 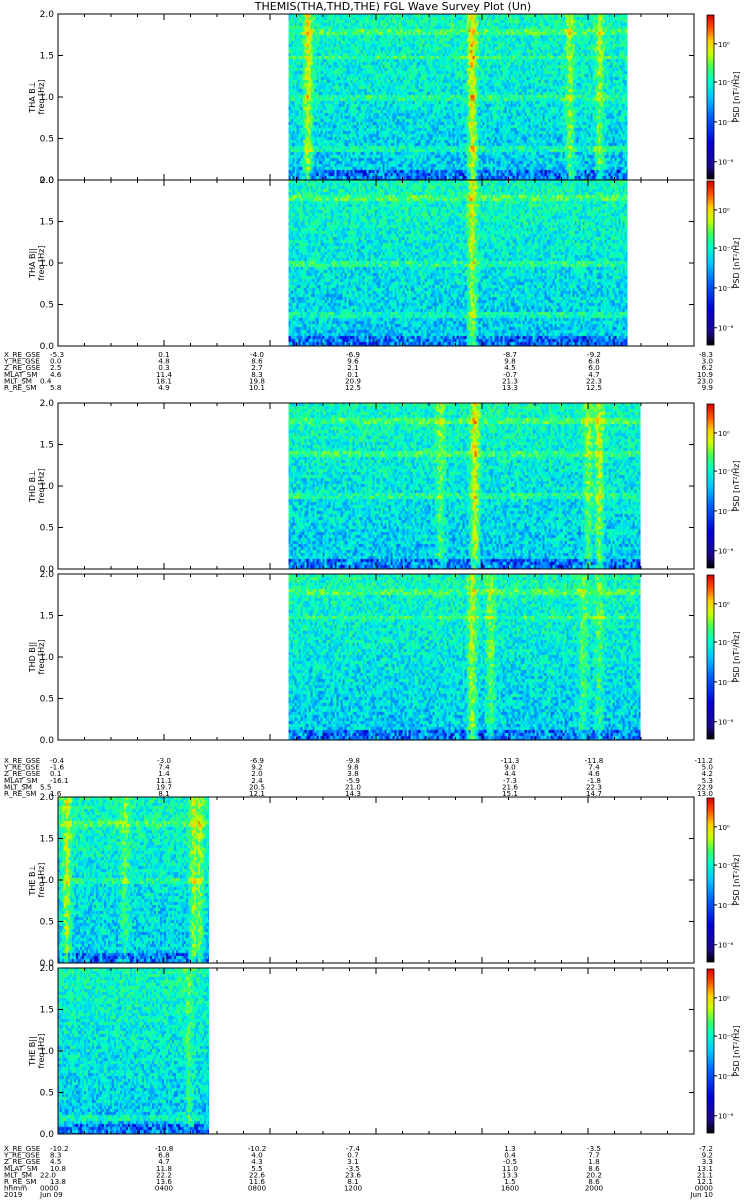 I want to click on orbit-value: 9.2, so click(x=707, y=1155).